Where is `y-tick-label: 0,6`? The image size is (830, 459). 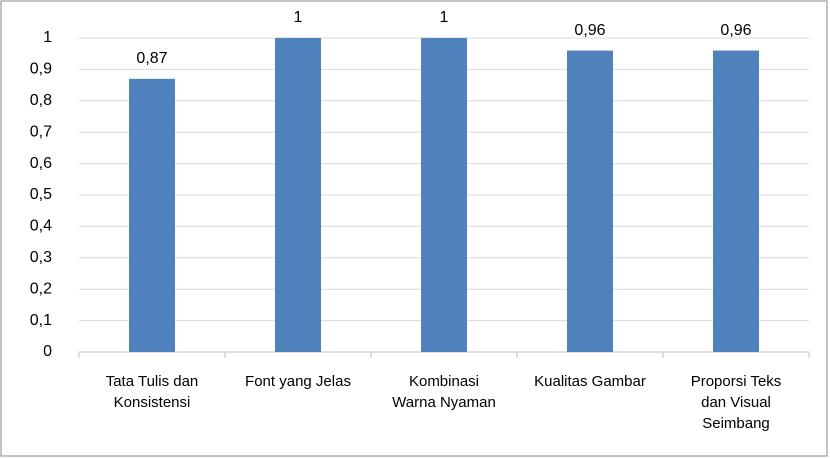
y-tick-label: 0,6 is located at coordinates (41, 163).